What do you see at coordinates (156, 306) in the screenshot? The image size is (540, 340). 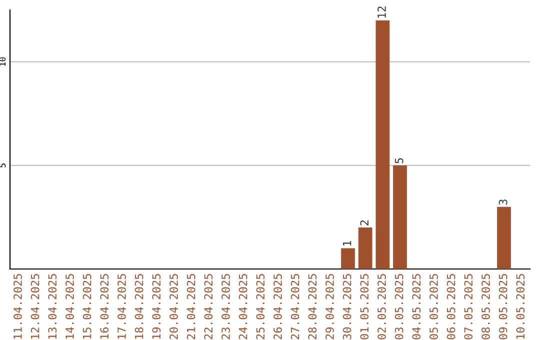 I see `x-tick-label: 19.04.2025` at bounding box center [156, 306].